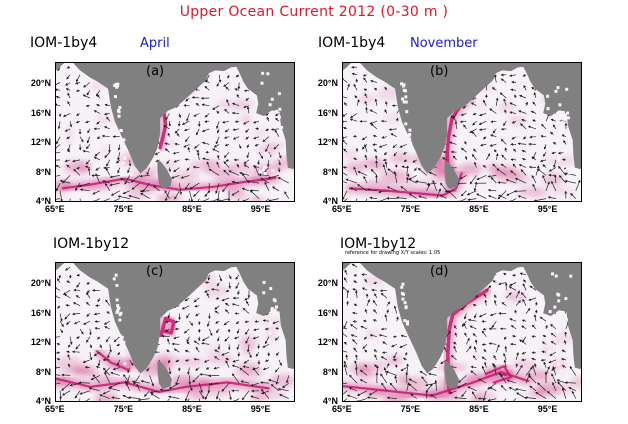  I want to click on panel-a-month-label: April, so click(155, 43).